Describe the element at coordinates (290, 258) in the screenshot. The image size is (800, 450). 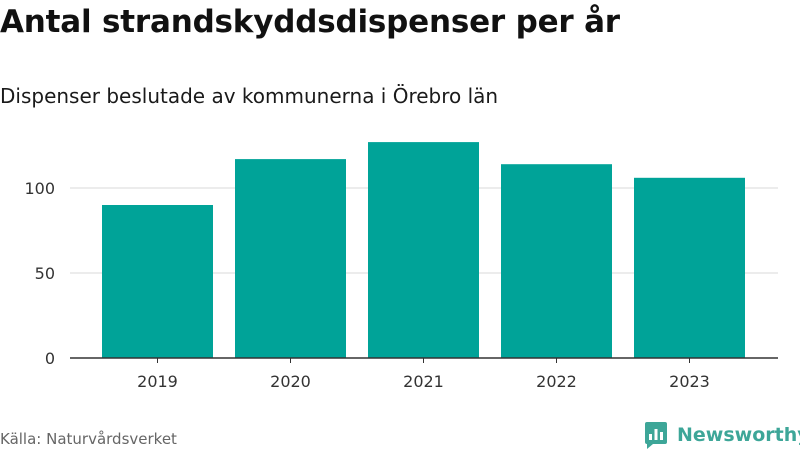
I see `bar-2020` at that location.